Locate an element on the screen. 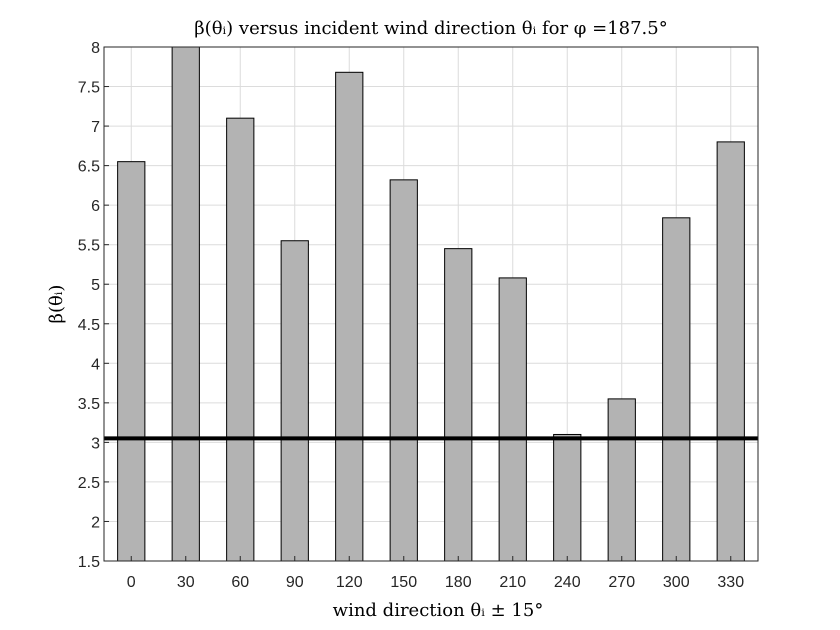 This screenshot has height=630, width=840. x-axis-label: wind direction θᵢ ± 15° is located at coordinates (438, 610).